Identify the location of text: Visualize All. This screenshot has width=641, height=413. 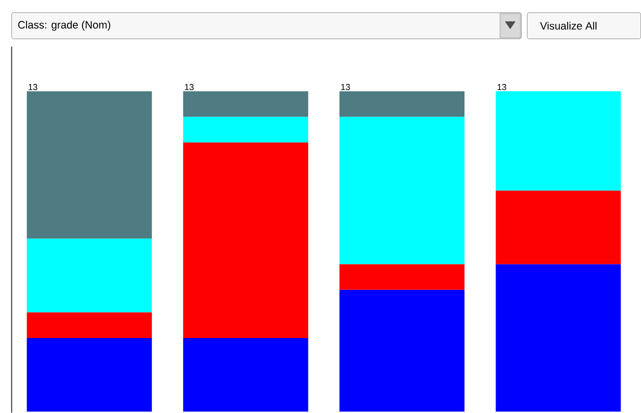
(568, 26).